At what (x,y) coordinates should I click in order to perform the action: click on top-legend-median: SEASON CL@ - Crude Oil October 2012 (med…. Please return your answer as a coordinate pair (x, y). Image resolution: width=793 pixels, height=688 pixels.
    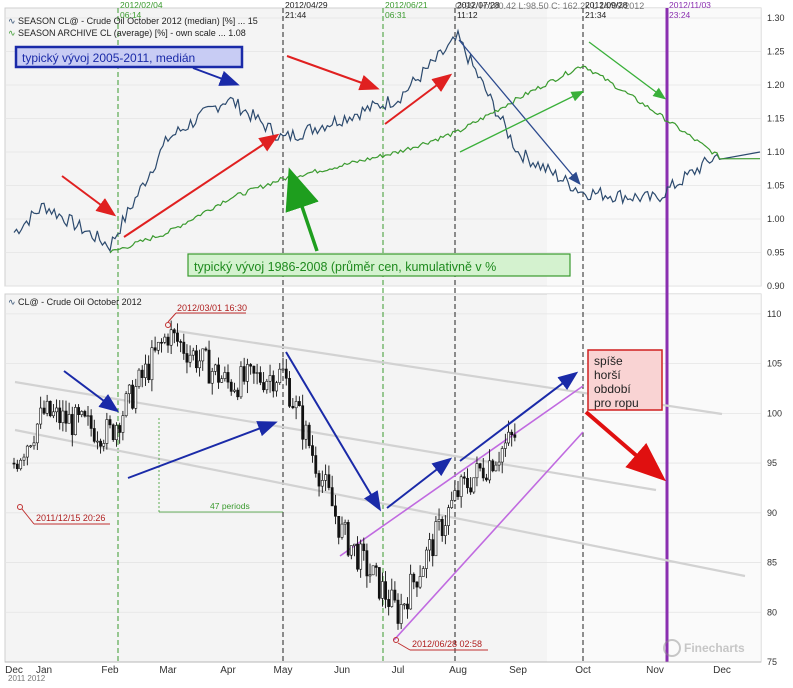
    Looking at the image, I should click on (138, 21).